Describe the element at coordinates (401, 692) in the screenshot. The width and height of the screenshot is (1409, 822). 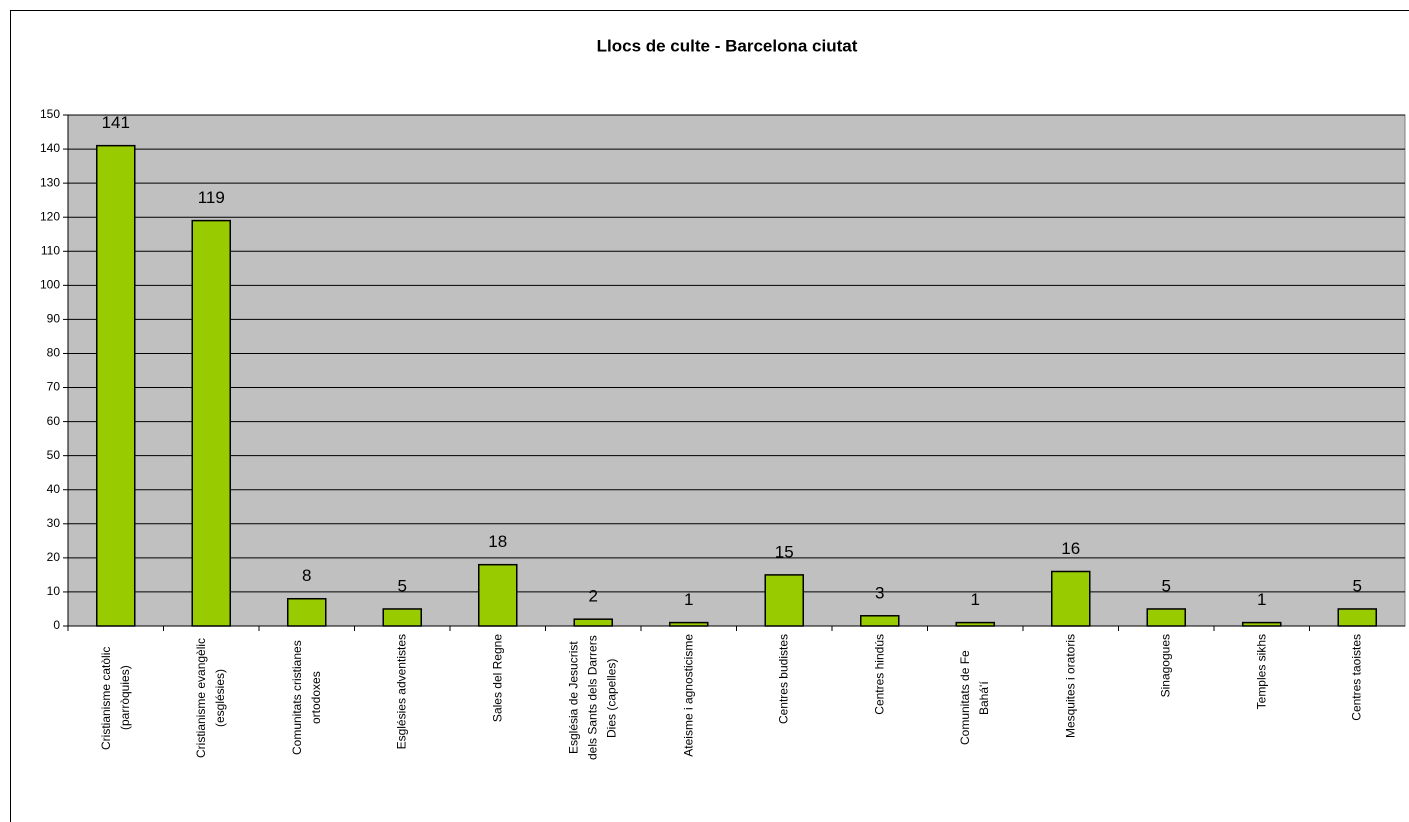
I see `x-tick-label: Esglésies adventistes` at that location.